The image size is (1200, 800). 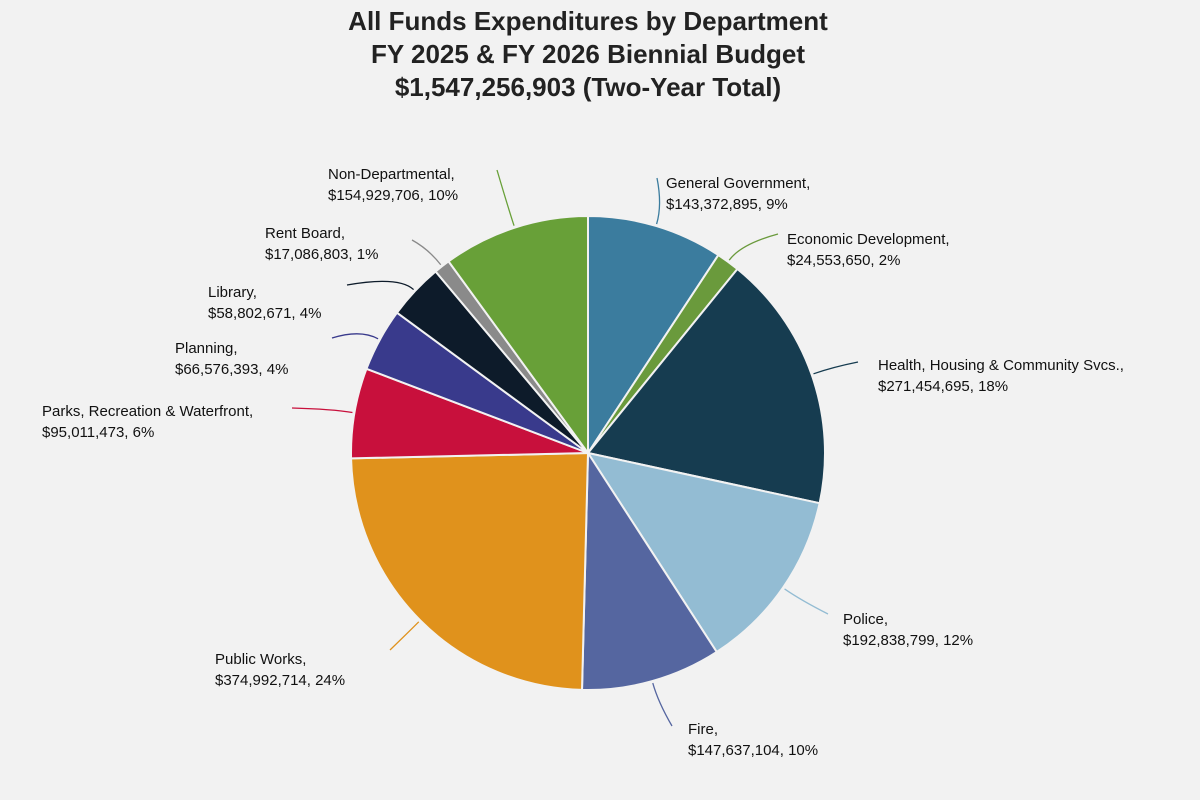 What do you see at coordinates (908, 640) in the screenshot?
I see `value-label: $192,838,799, 12%` at bounding box center [908, 640].